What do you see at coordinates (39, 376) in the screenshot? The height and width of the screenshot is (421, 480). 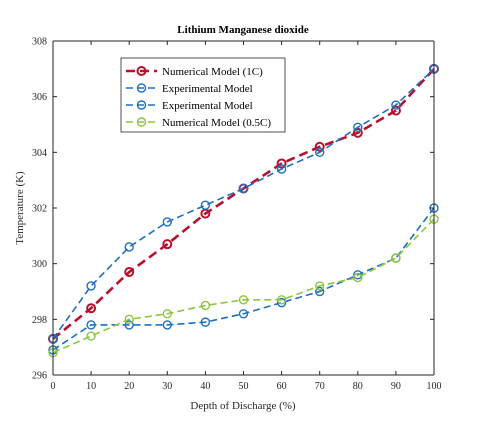 I see `y-tick-label: 296` at bounding box center [39, 376].